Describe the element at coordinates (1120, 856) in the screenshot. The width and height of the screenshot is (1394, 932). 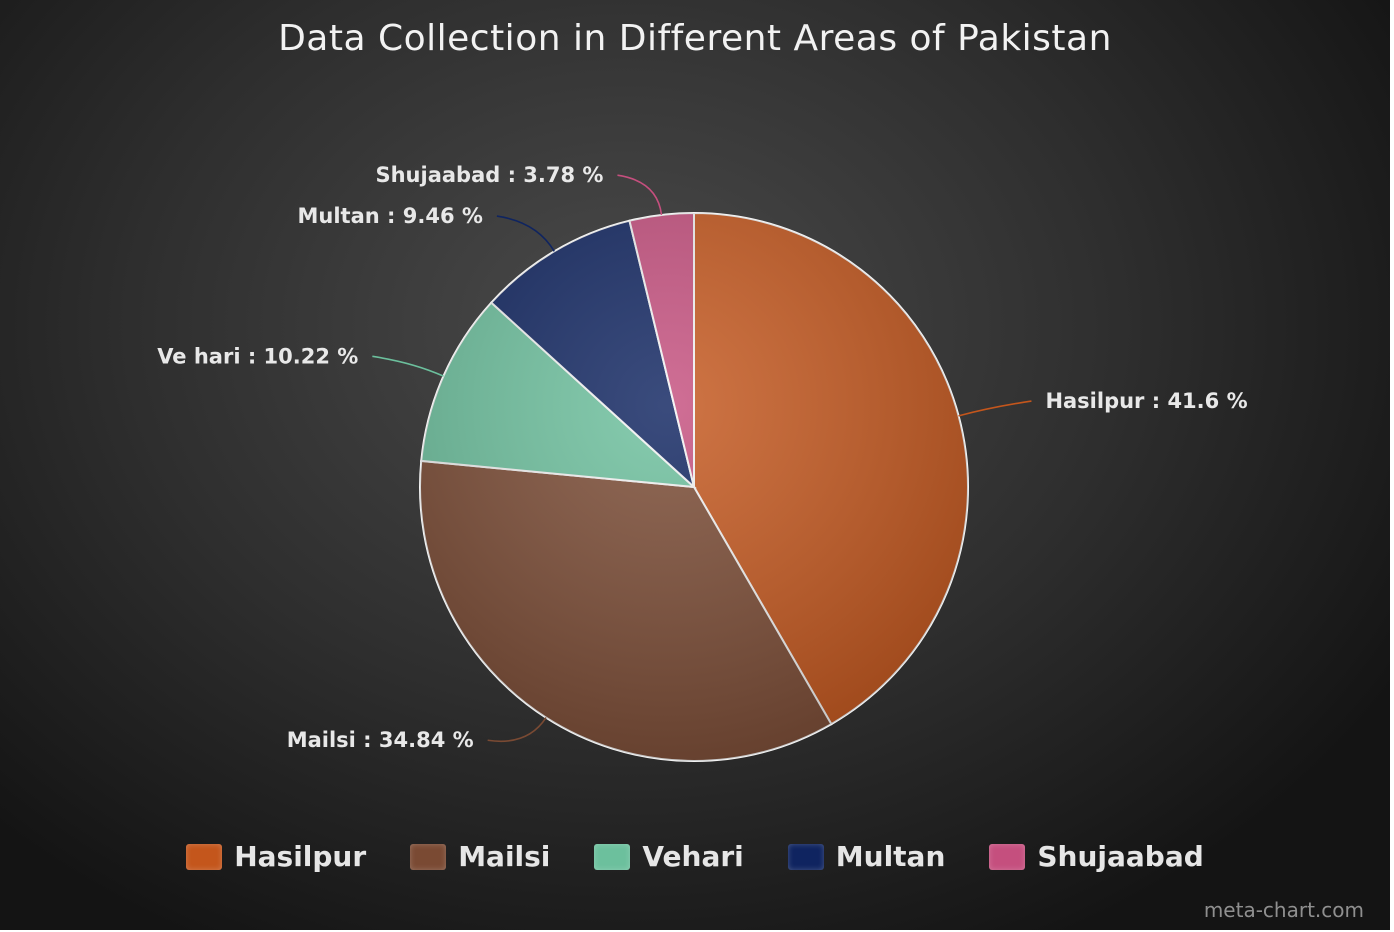
I see `legend-label: Shujaabad` at that location.